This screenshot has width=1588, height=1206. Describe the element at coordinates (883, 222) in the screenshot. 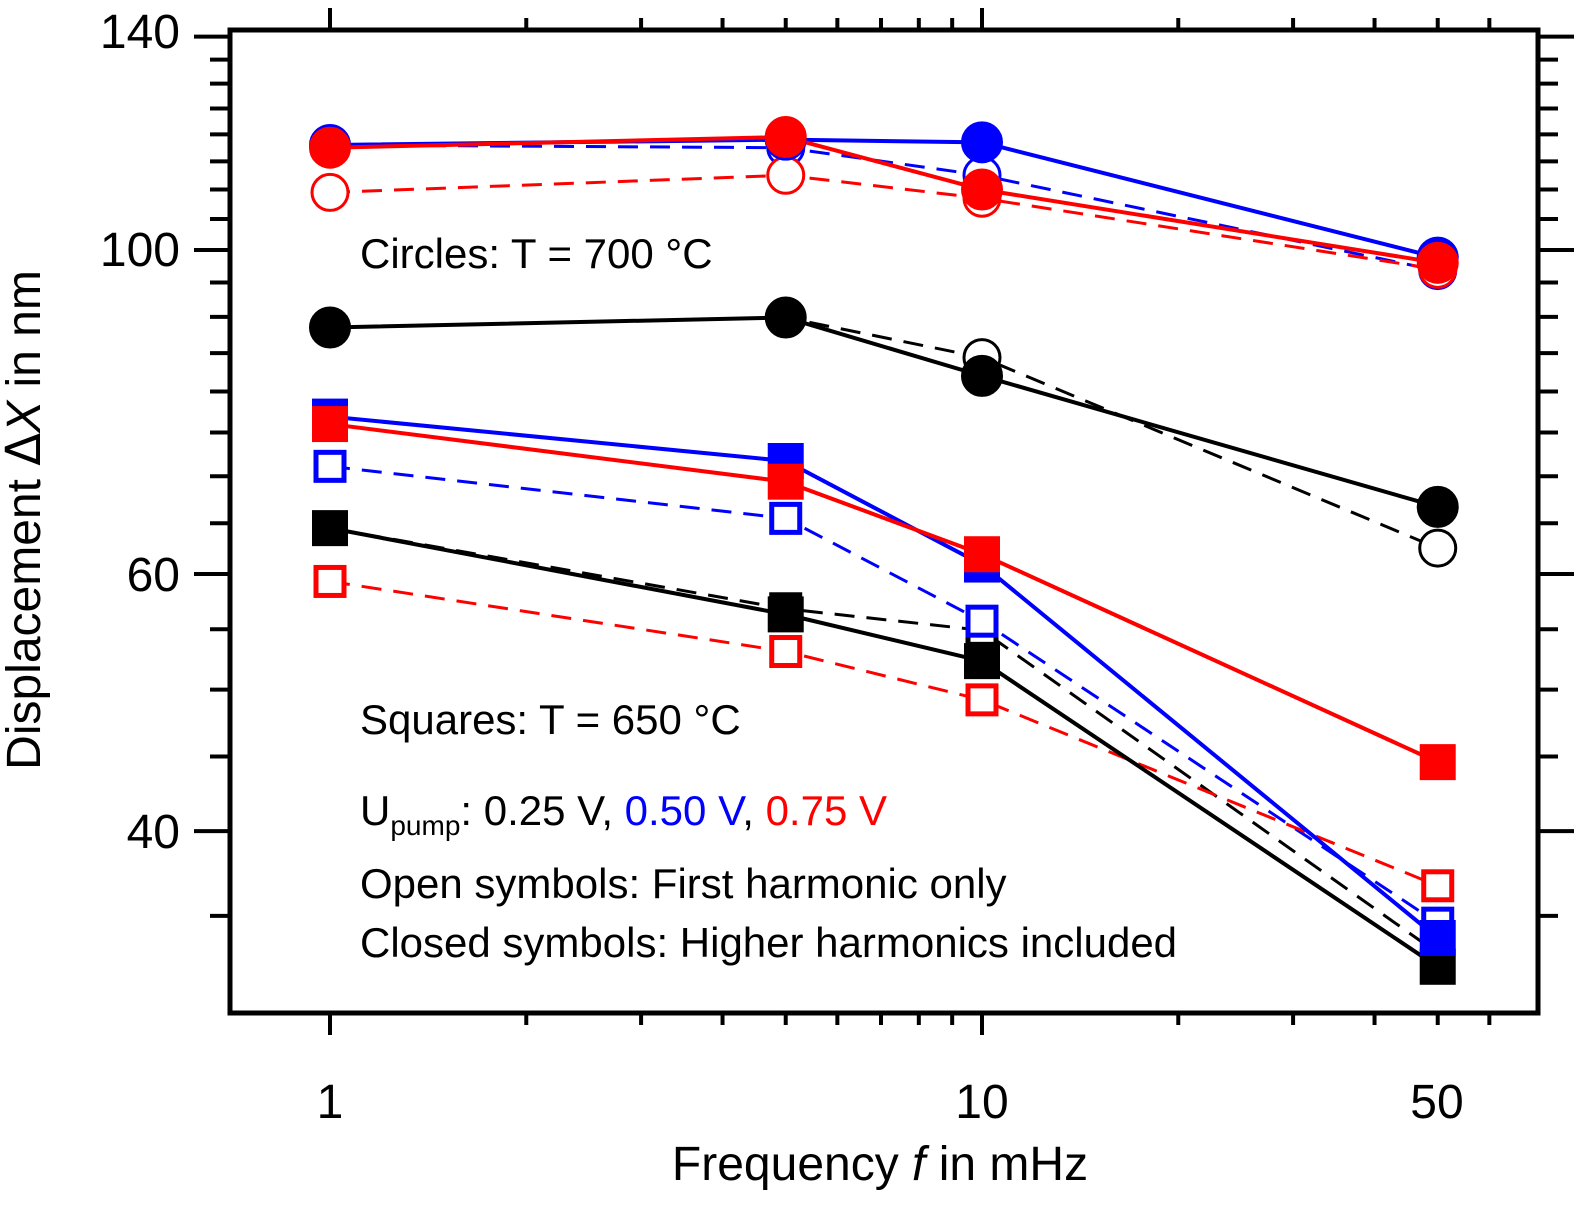

I see `series-line-700c-075V-open` at that location.